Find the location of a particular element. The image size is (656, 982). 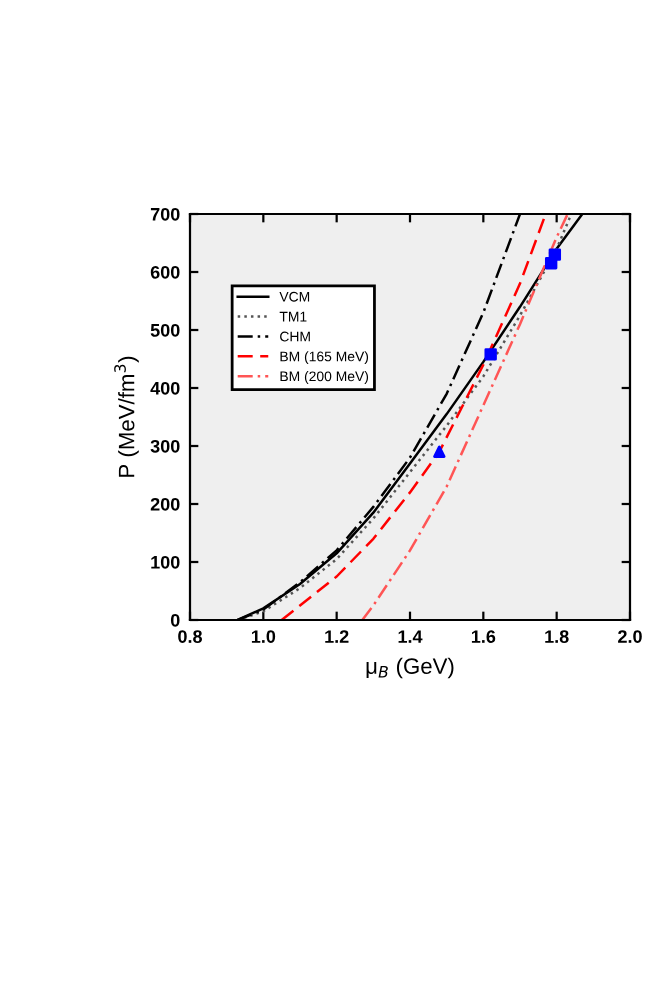

y-tick-label: 200 is located at coordinates (165, 504).